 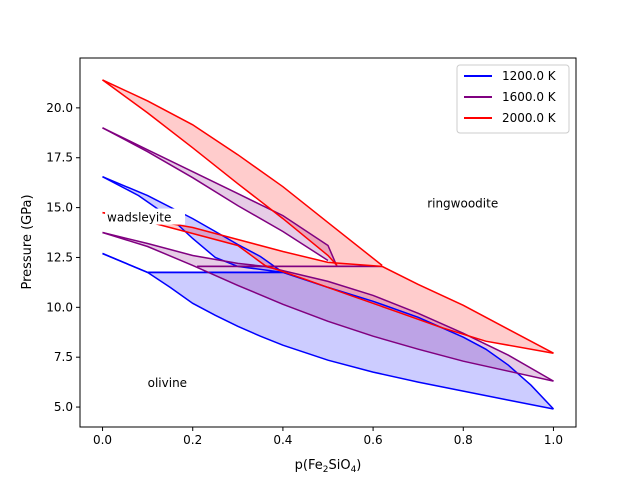 I want to click on legend-box, so click(x=513, y=99).